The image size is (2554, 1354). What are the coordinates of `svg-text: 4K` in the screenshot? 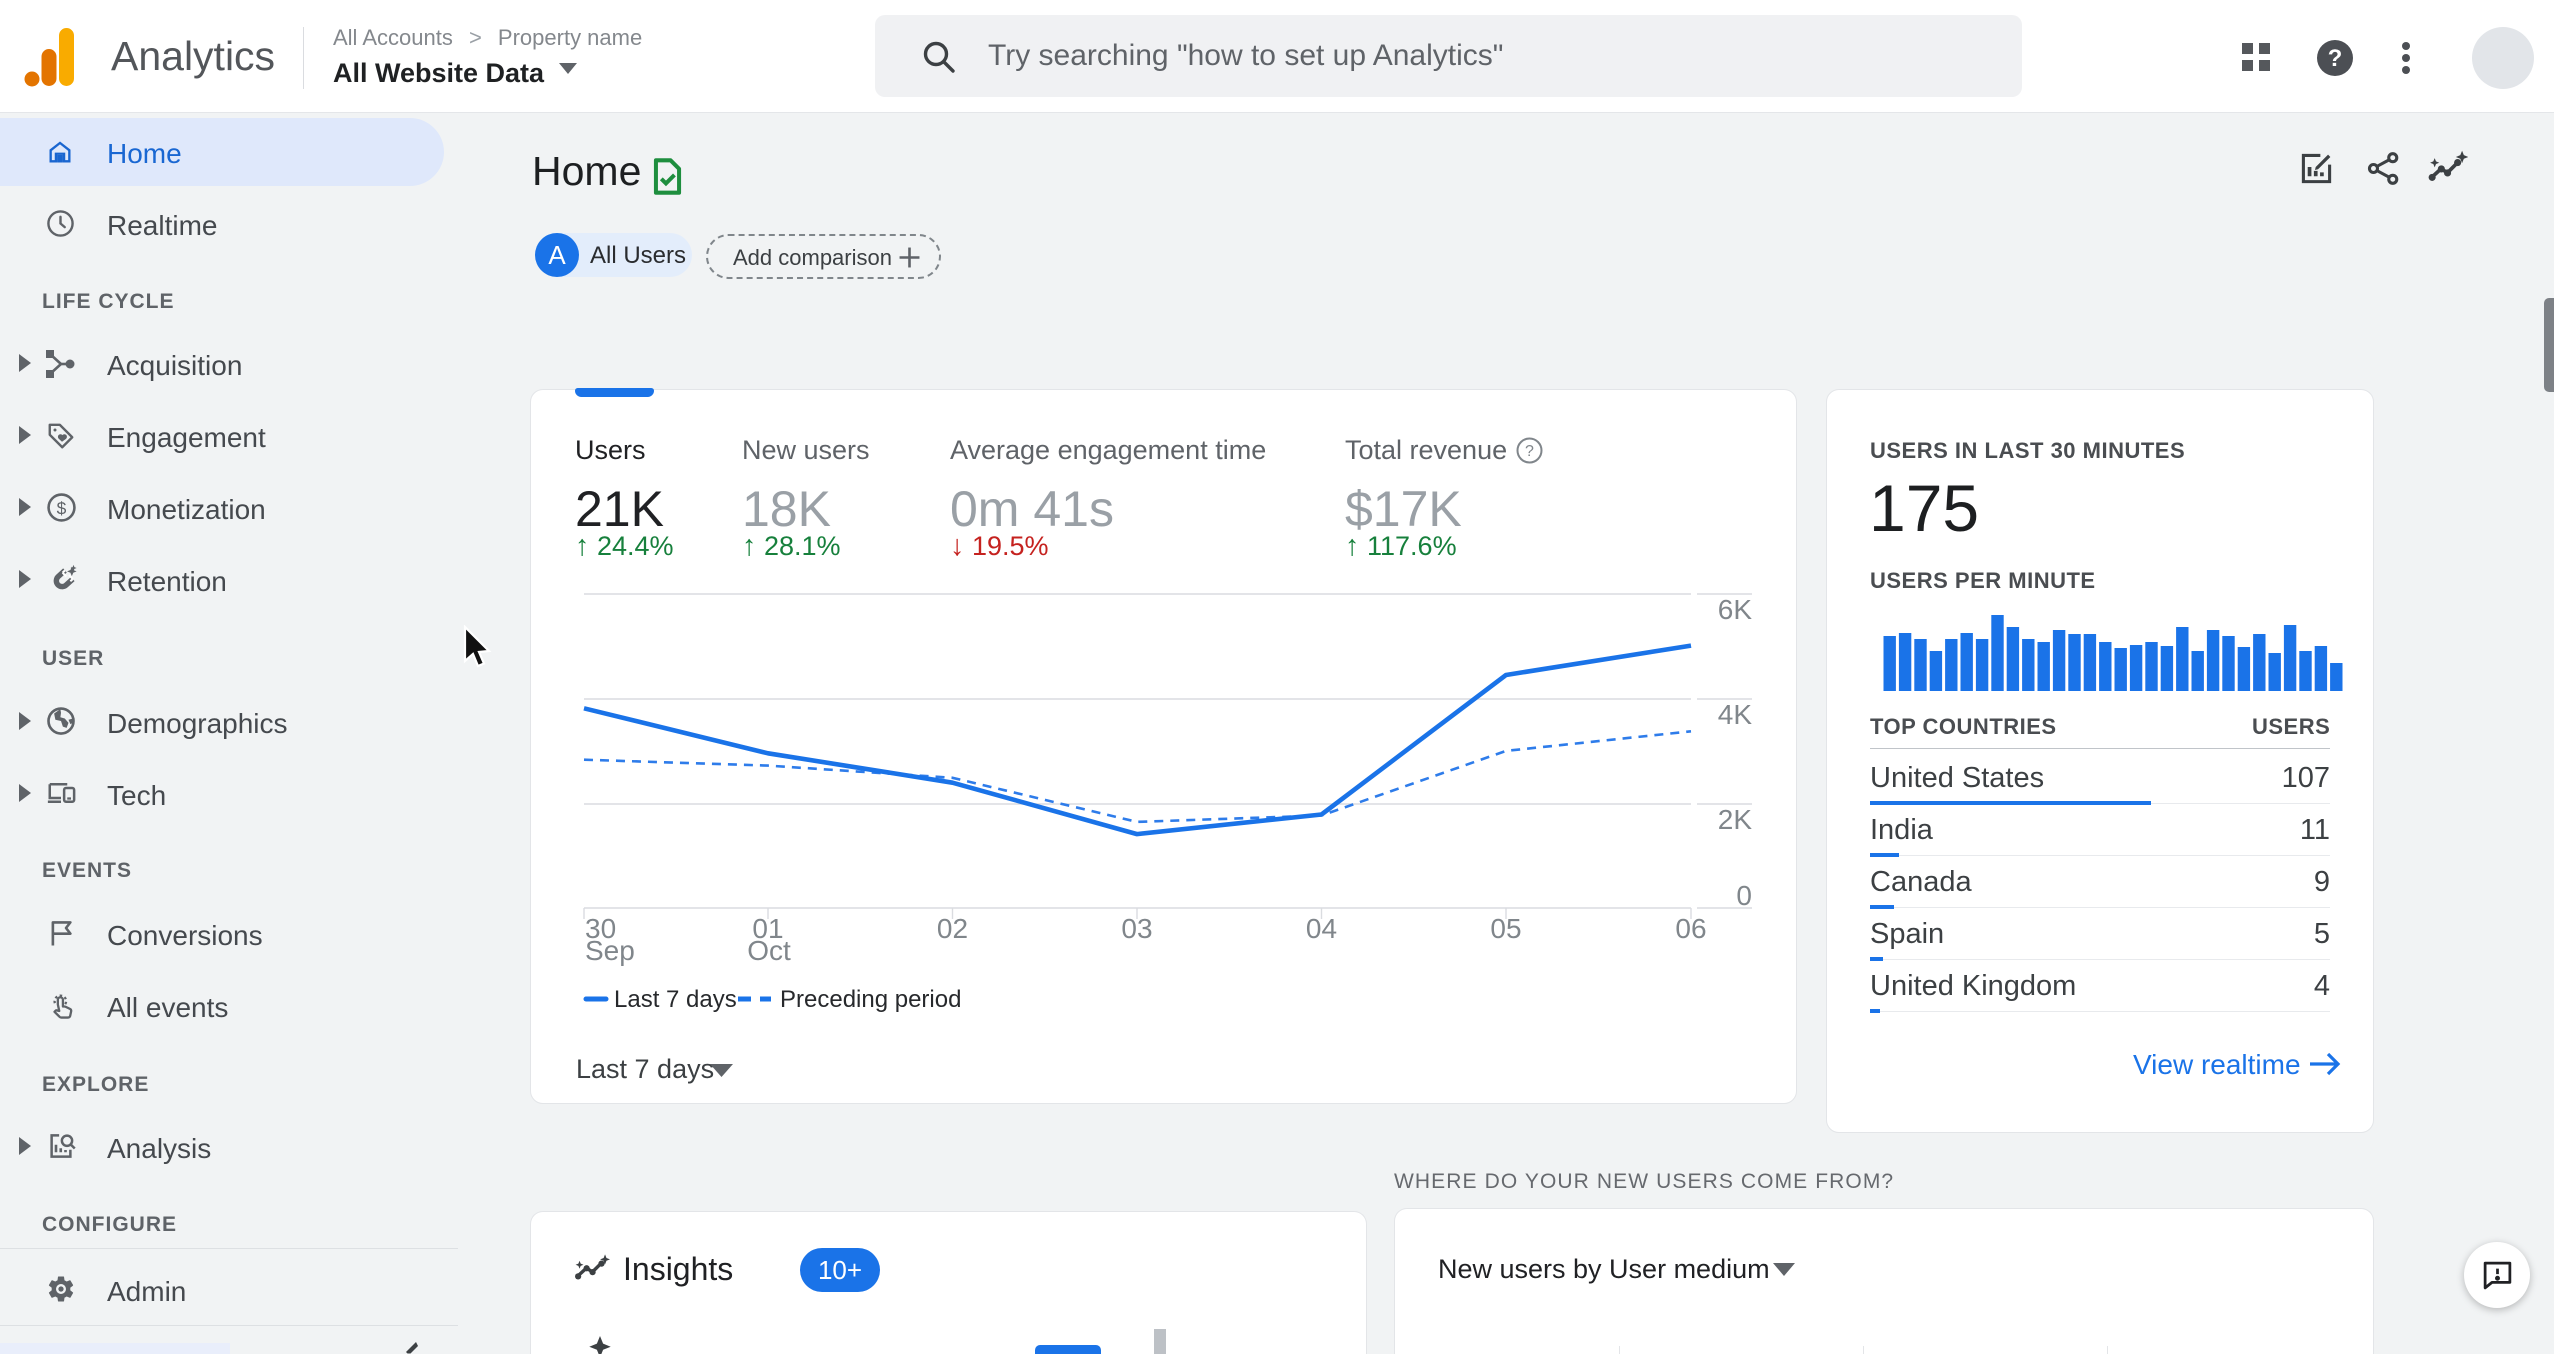 It's located at (1735, 714).